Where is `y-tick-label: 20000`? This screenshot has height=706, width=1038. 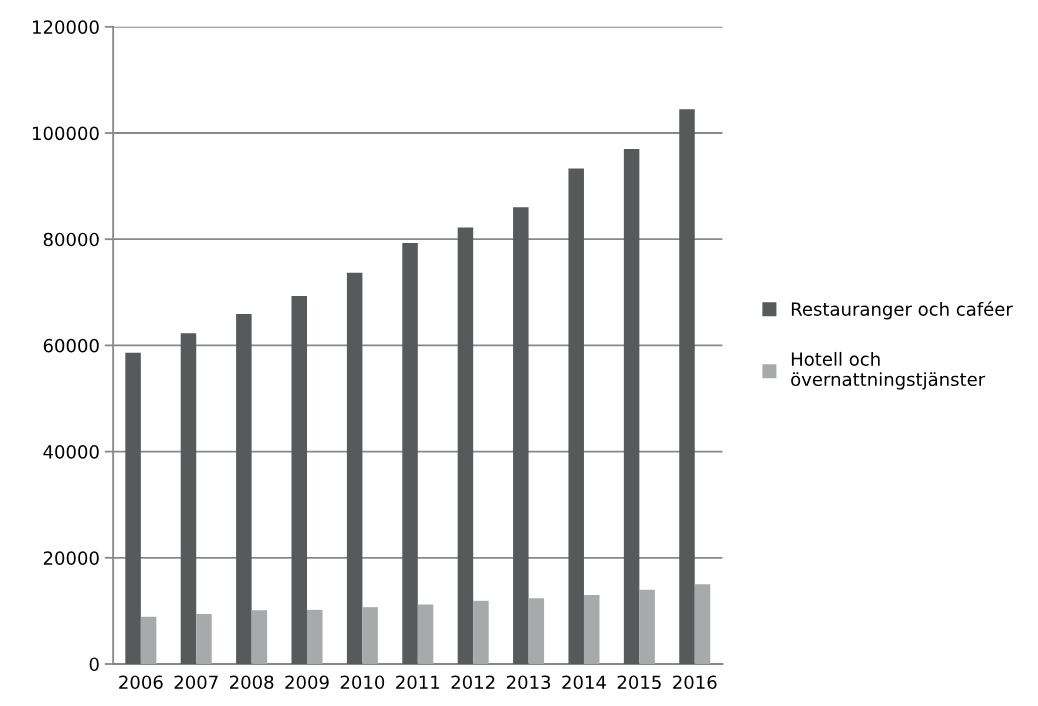
y-tick-label: 20000 is located at coordinates (71, 558).